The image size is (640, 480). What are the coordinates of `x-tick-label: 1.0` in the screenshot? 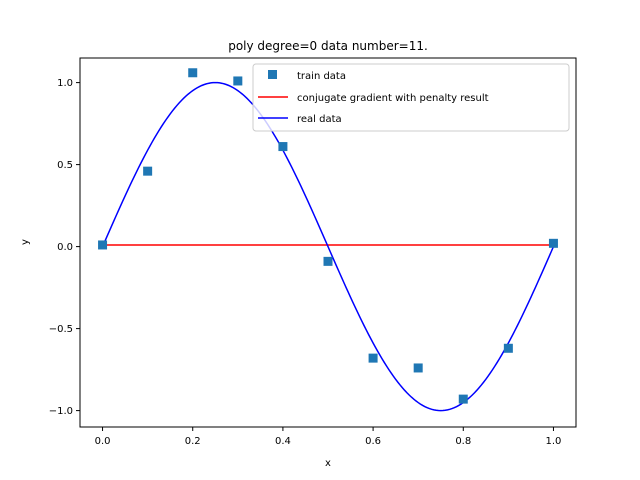 It's located at (554, 441).